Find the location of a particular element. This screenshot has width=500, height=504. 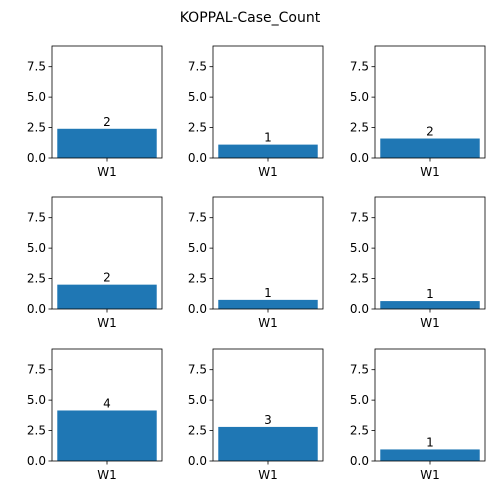

subplot-9: 1 0.0 2.5 5.0 7.5 W1 is located at coordinates (418, 415).